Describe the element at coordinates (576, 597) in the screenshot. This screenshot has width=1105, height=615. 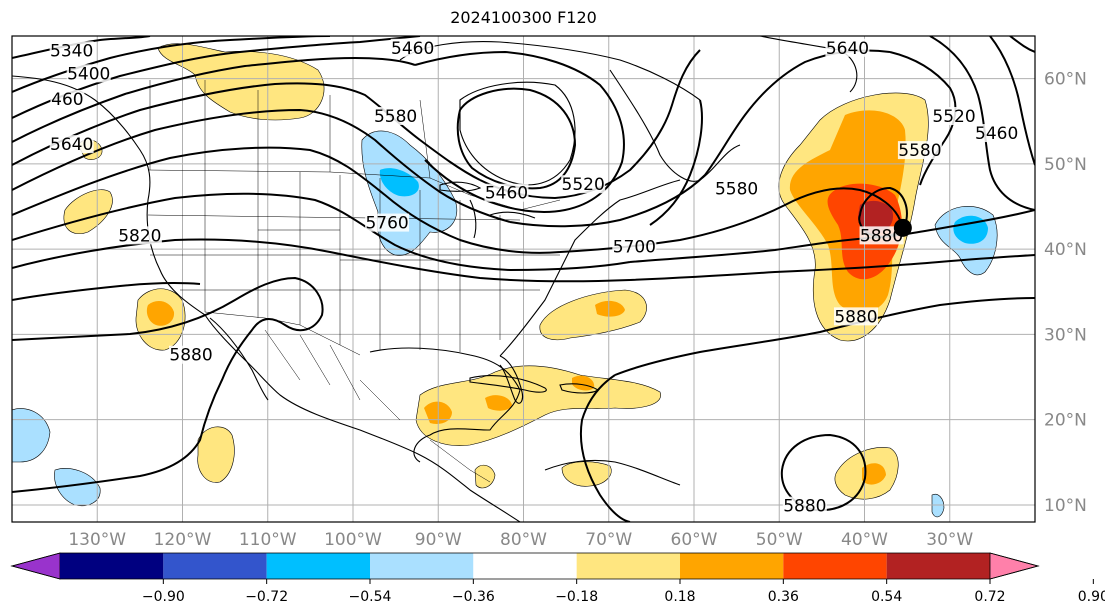
I see `colorbar-tick-label: −0.18` at that location.